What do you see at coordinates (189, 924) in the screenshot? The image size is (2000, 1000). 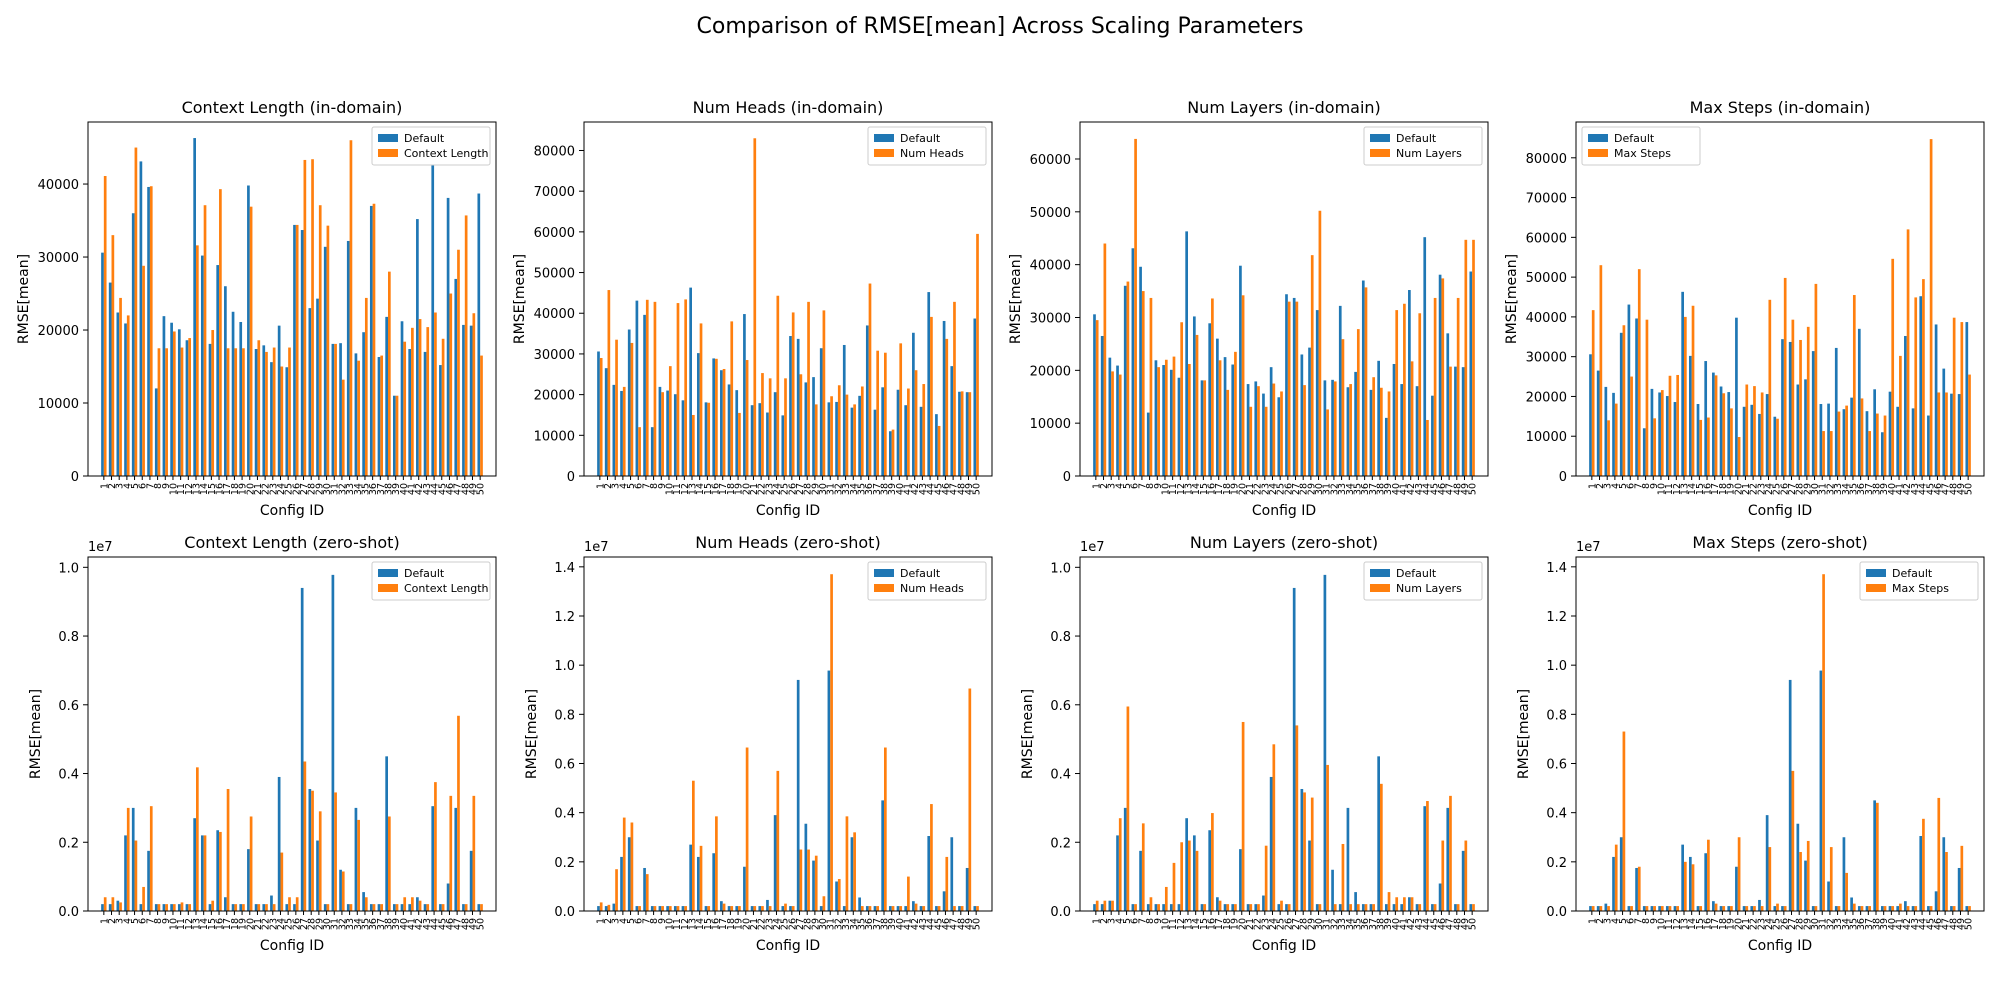 I see `x-tick-label: 12` at bounding box center [189, 924].